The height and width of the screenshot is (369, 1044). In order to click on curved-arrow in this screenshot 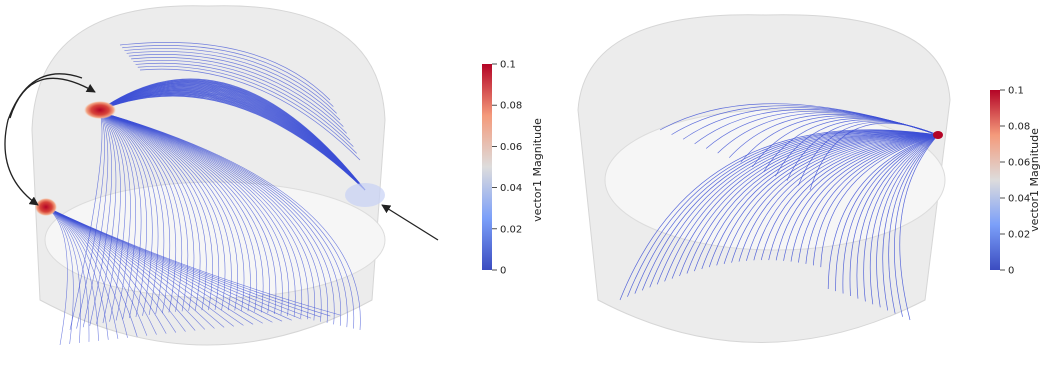, I will do `click(43, 139)`.